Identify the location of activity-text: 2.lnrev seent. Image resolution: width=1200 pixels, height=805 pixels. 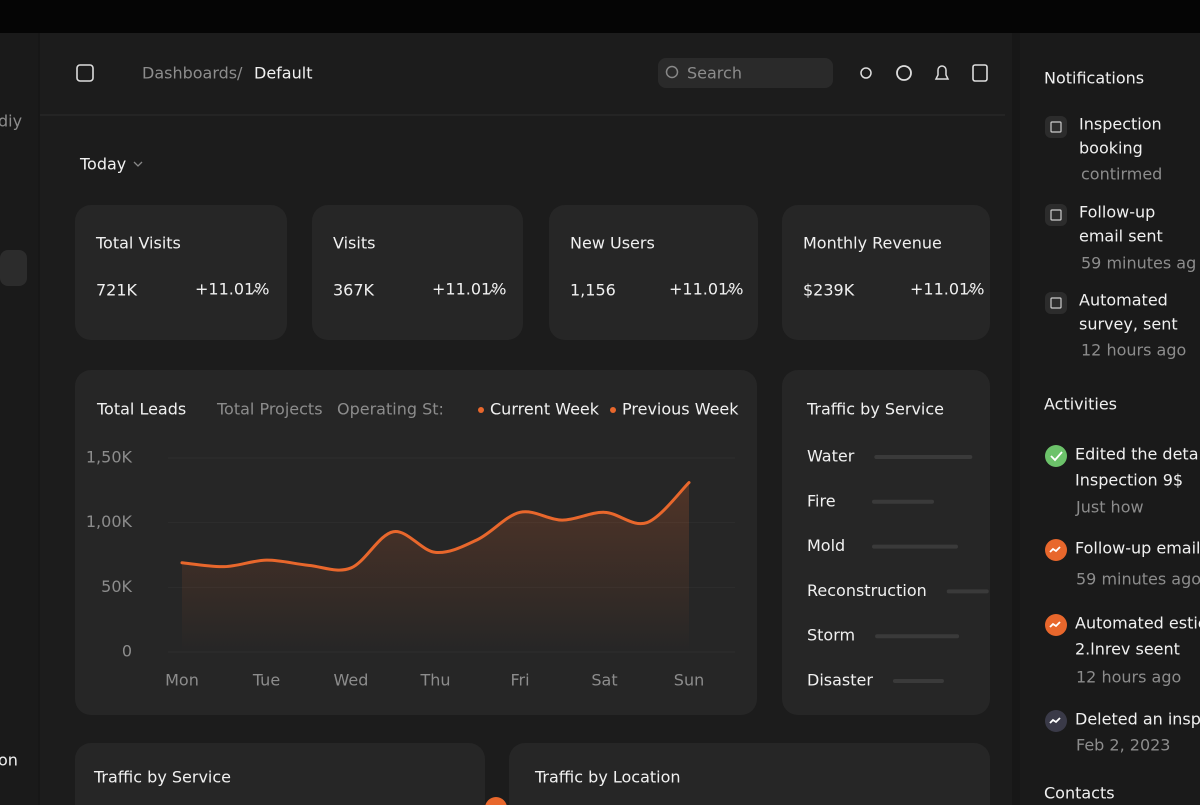
(1127, 649).